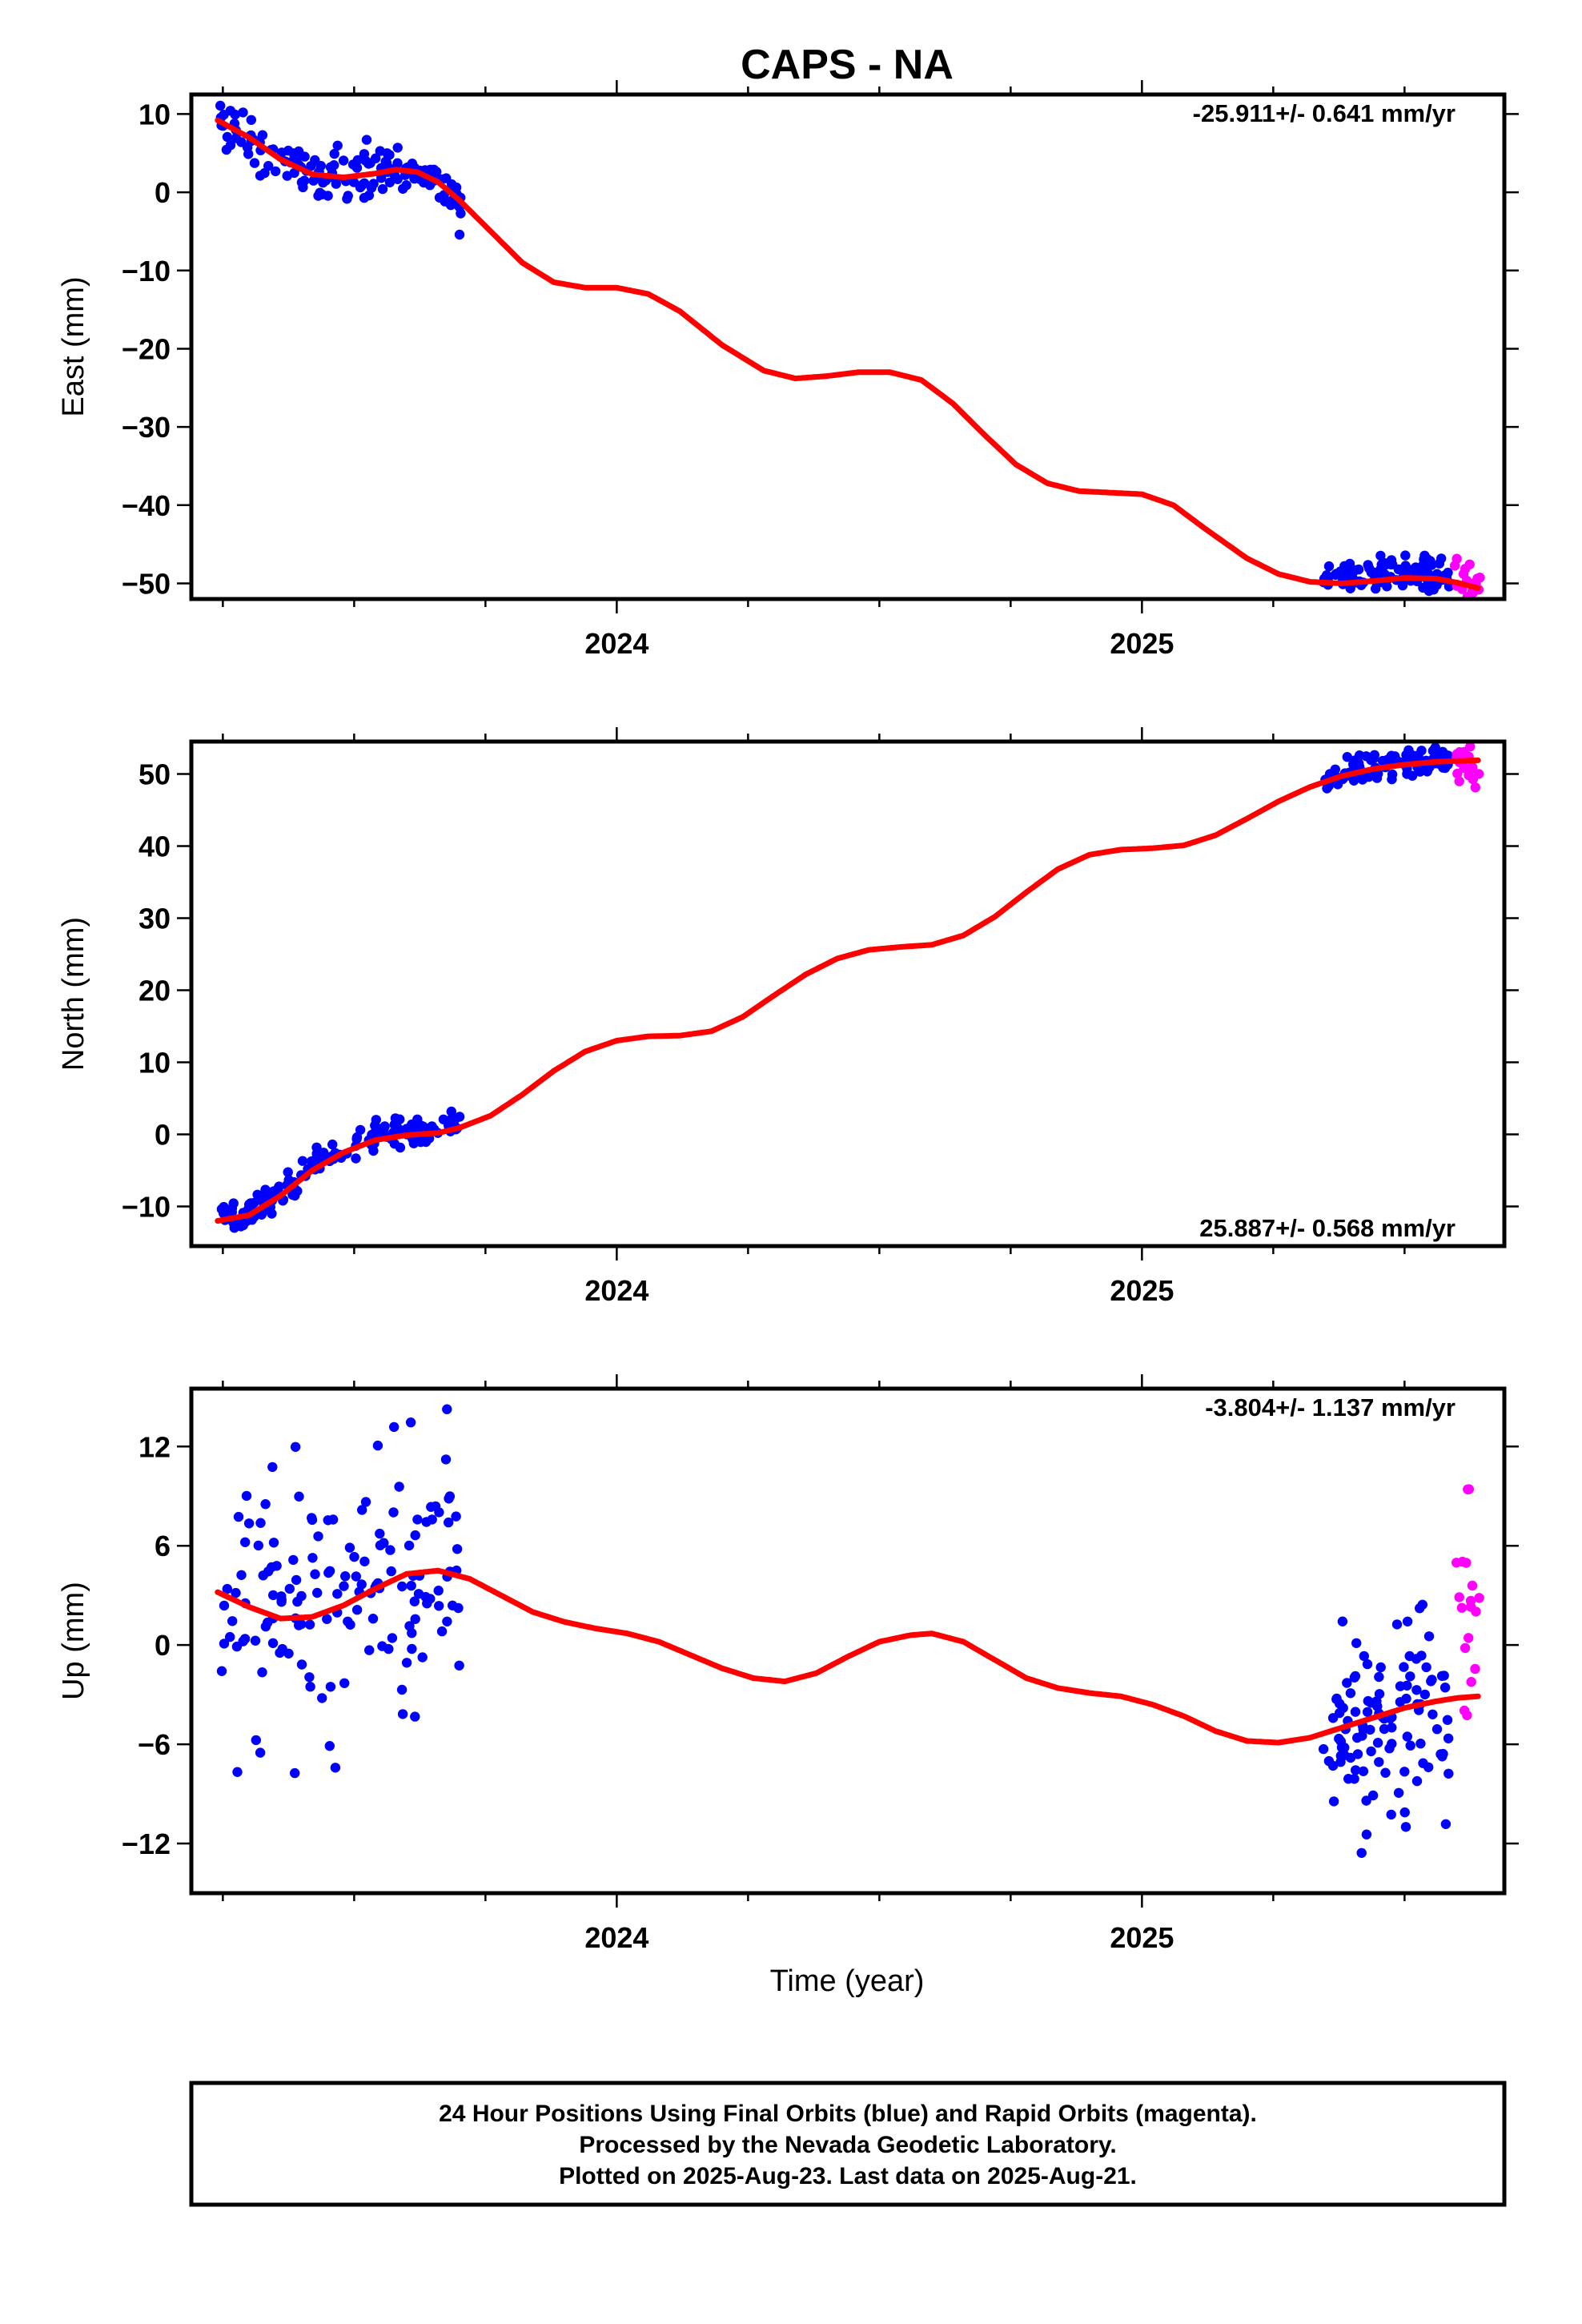  What do you see at coordinates (155, 1446) in the screenshot?
I see `y-tick-label: 12` at bounding box center [155, 1446].